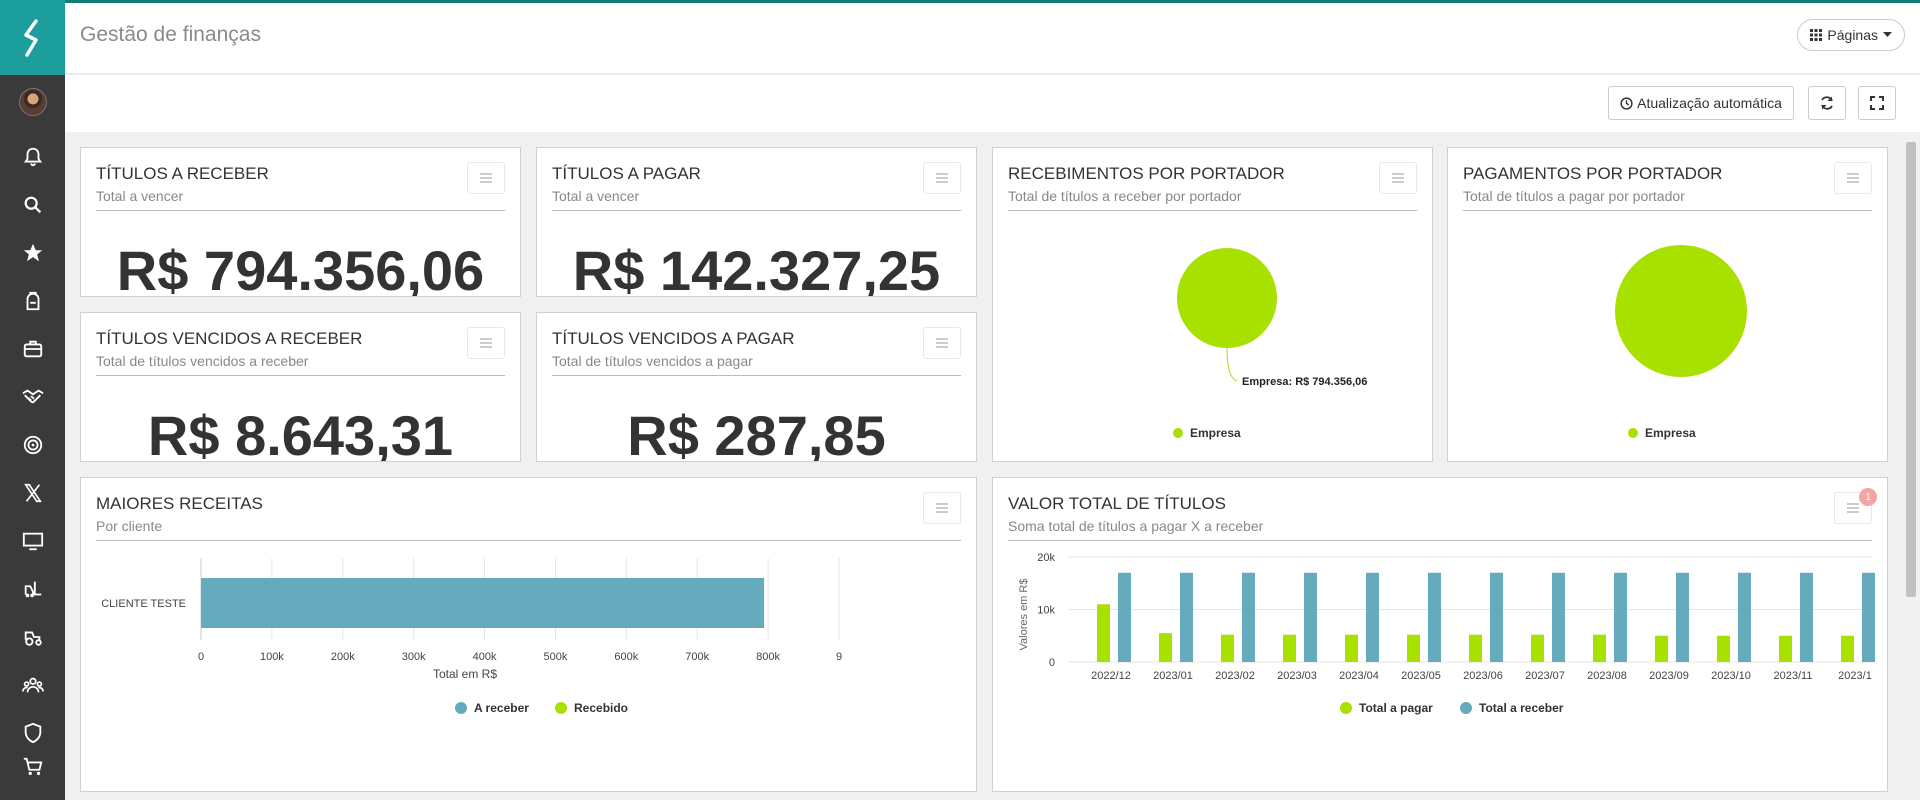 Image resolution: width=1920 pixels, height=800 pixels. I want to click on bell-icon, so click(33, 157).